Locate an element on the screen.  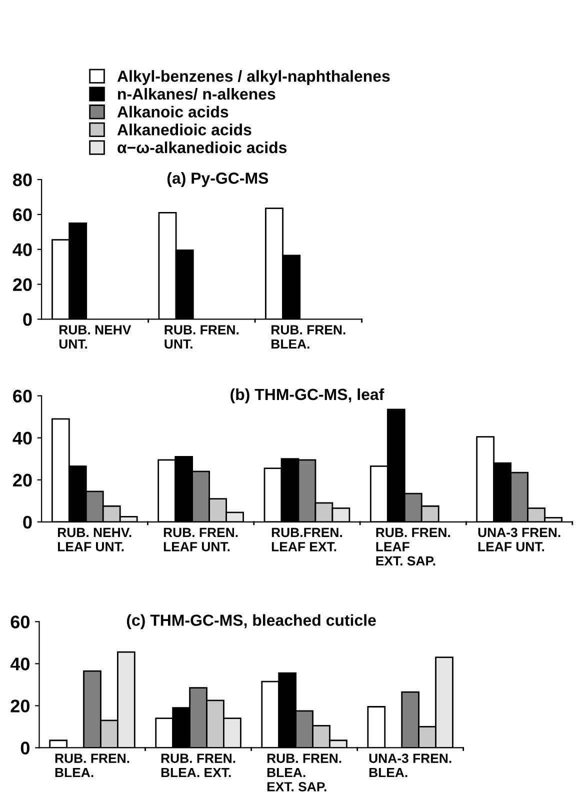
legend-label: n-Alkanes/ n-alkenes is located at coordinates (197, 94).